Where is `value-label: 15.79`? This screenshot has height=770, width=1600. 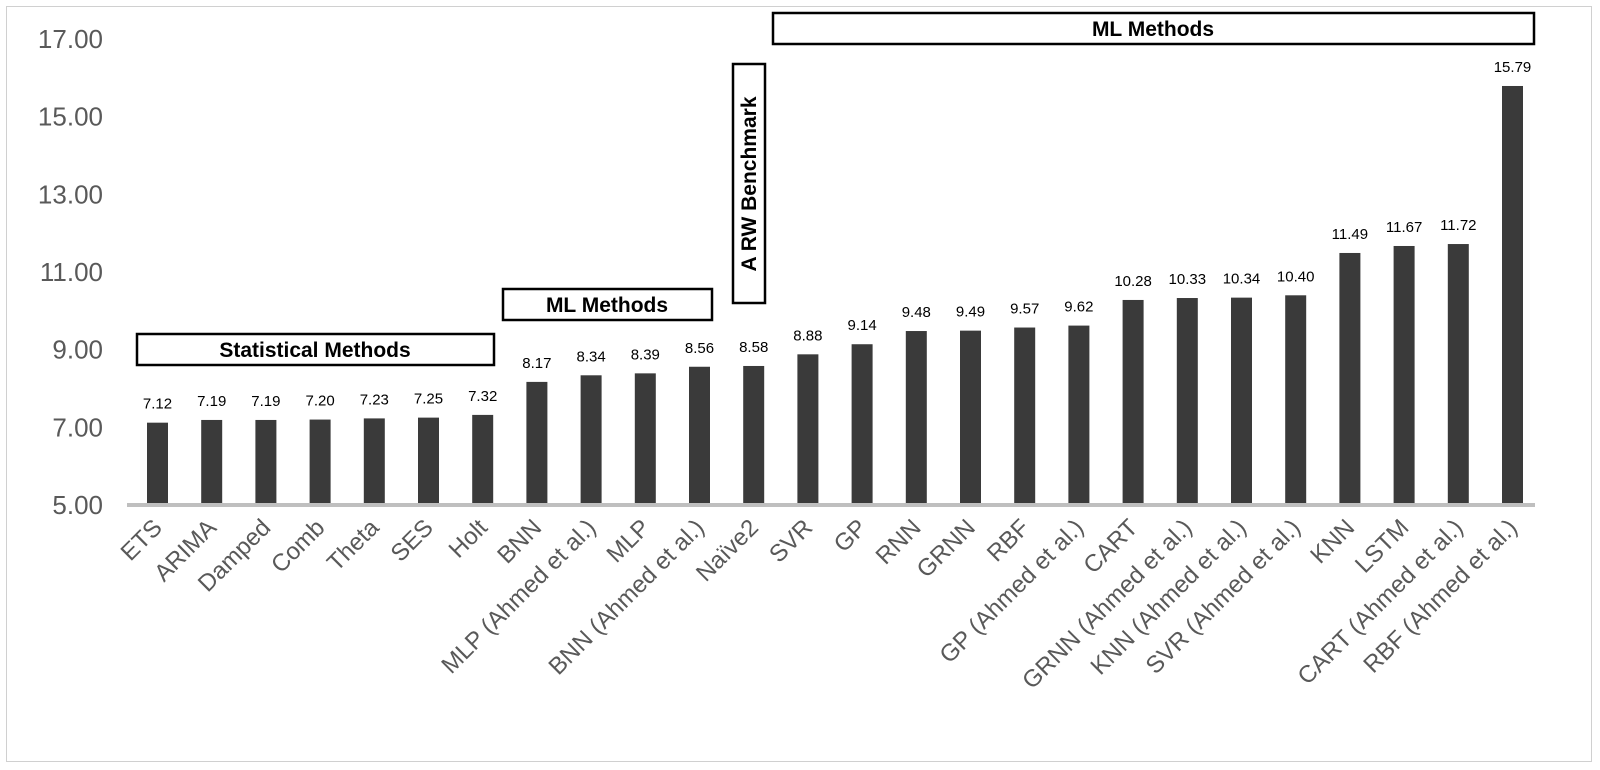 value-label: 15.79 is located at coordinates (1513, 67).